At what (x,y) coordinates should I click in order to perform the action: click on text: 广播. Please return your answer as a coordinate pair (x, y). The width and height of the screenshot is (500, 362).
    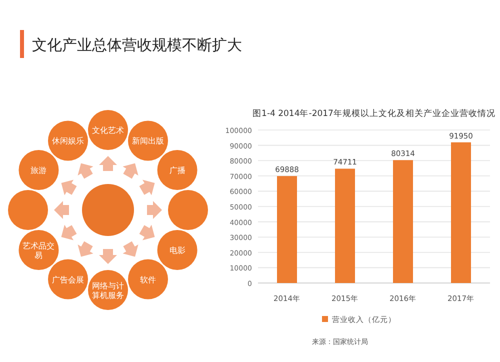
    Looking at the image, I should click on (177, 170).